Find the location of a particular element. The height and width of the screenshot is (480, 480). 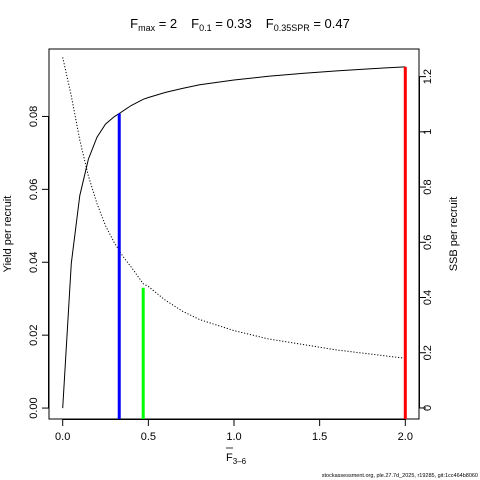

x-axis-label-subscript: 3–6 is located at coordinates (240, 461).